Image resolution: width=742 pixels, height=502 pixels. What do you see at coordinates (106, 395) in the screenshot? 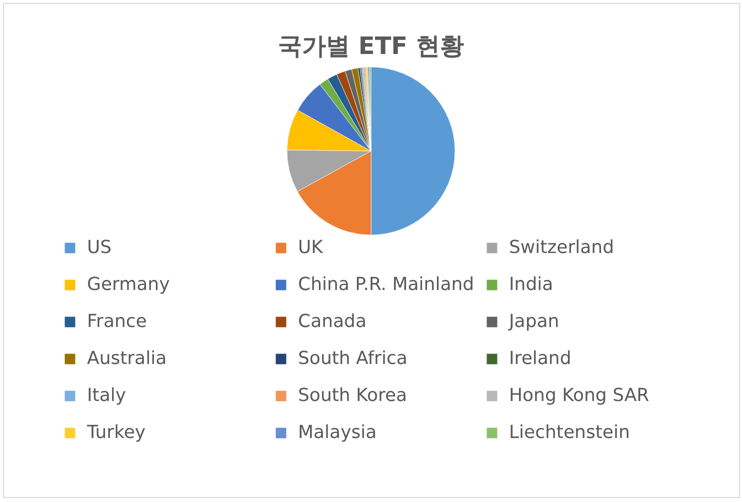
I see `legend-label: Italy` at bounding box center [106, 395].